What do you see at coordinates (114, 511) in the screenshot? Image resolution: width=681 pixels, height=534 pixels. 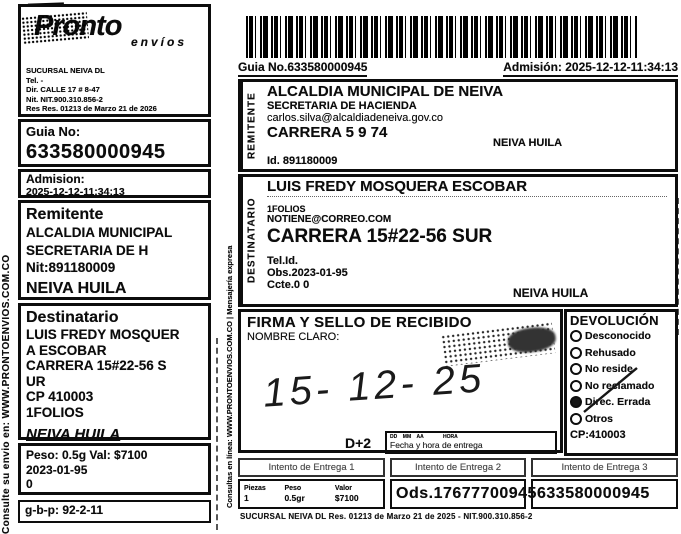 I see `routing-code-box: g-b-p: 92-2-11` at bounding box center [114, 511].